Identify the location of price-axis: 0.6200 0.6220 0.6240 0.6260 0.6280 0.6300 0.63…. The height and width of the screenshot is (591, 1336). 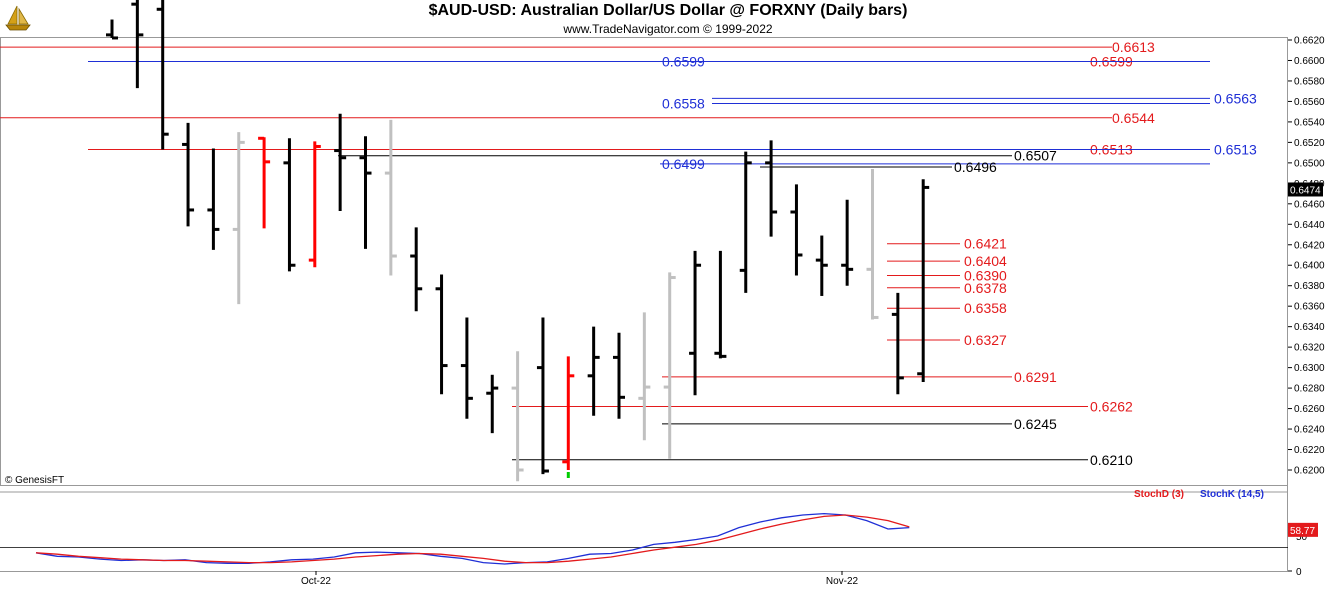
(1306, 256).